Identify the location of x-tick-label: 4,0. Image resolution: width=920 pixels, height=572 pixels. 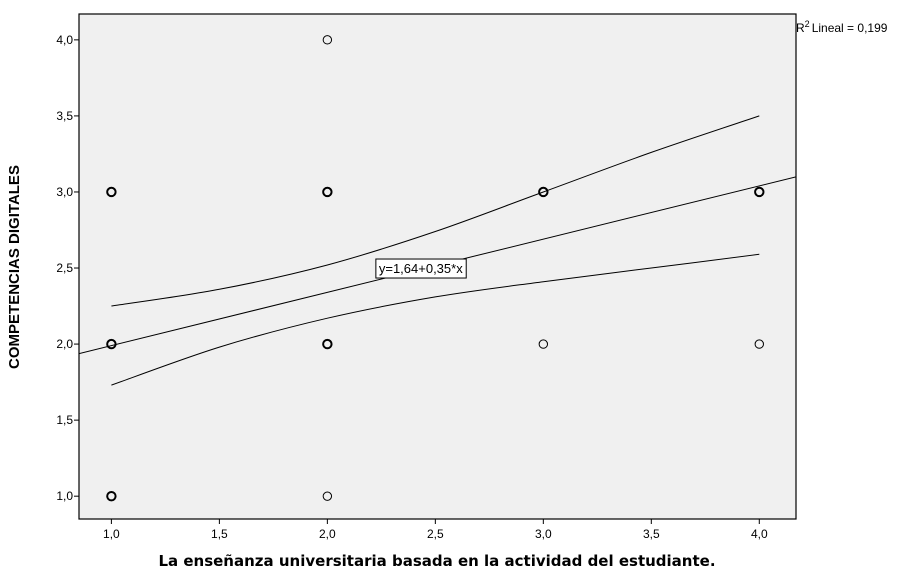
(759, 534).